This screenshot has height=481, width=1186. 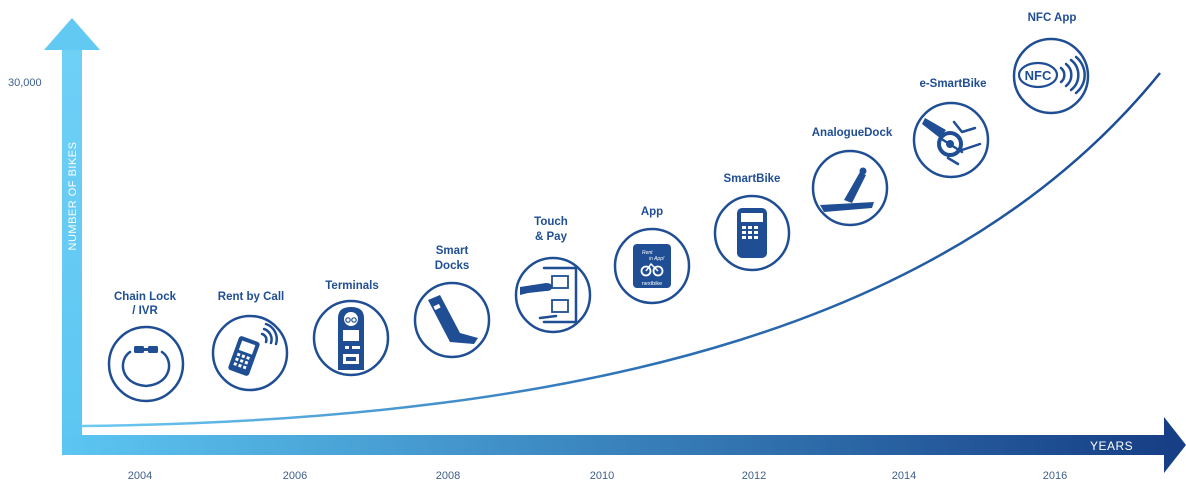 What do you see at coordinates (145, 297) in the screenshot?
I see `milestone-label: Chain Lock` at bounding box center [145, 297].